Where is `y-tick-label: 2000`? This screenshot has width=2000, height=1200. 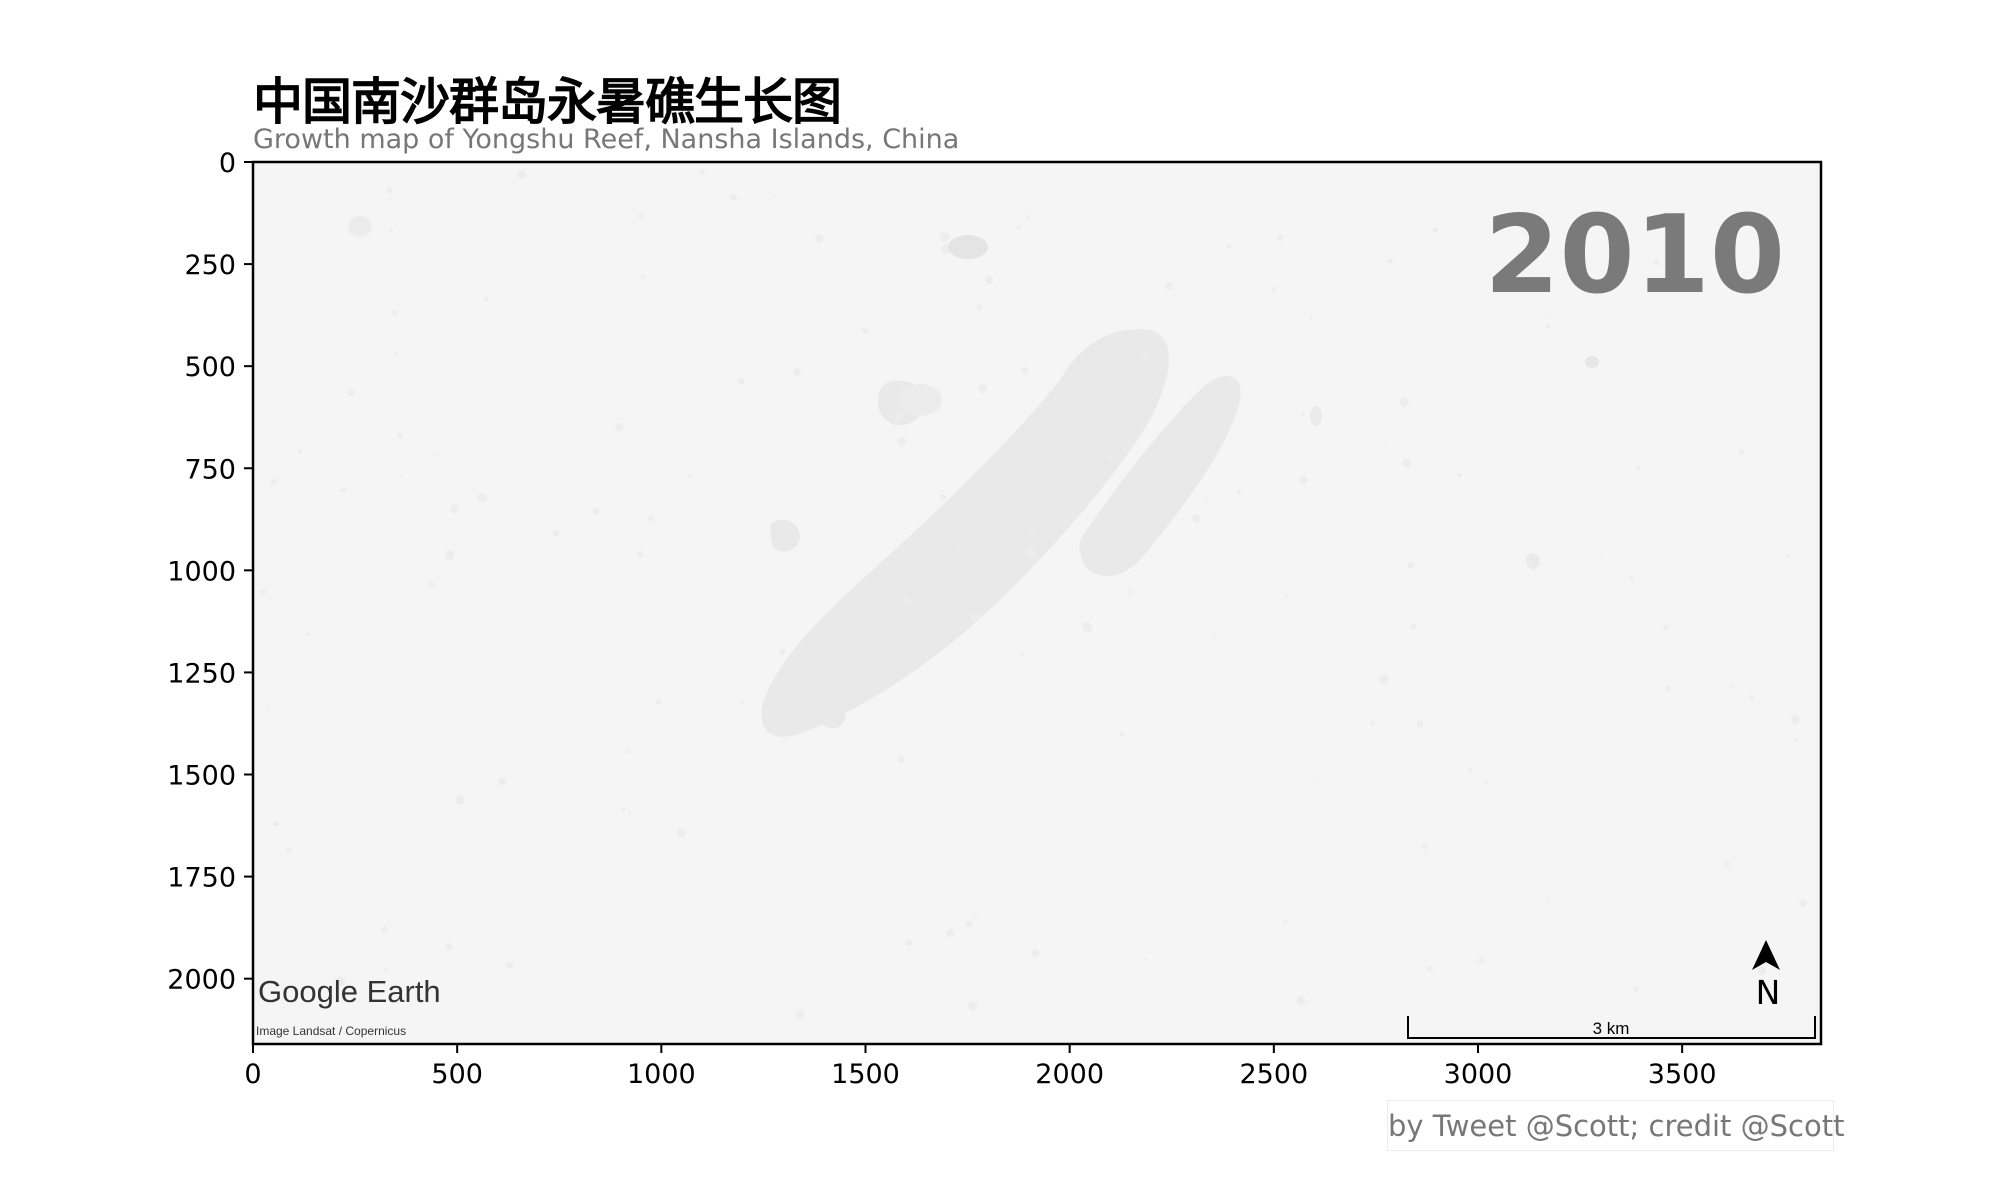
y-tick-label: 2000 is located at coordinates (201, 980).